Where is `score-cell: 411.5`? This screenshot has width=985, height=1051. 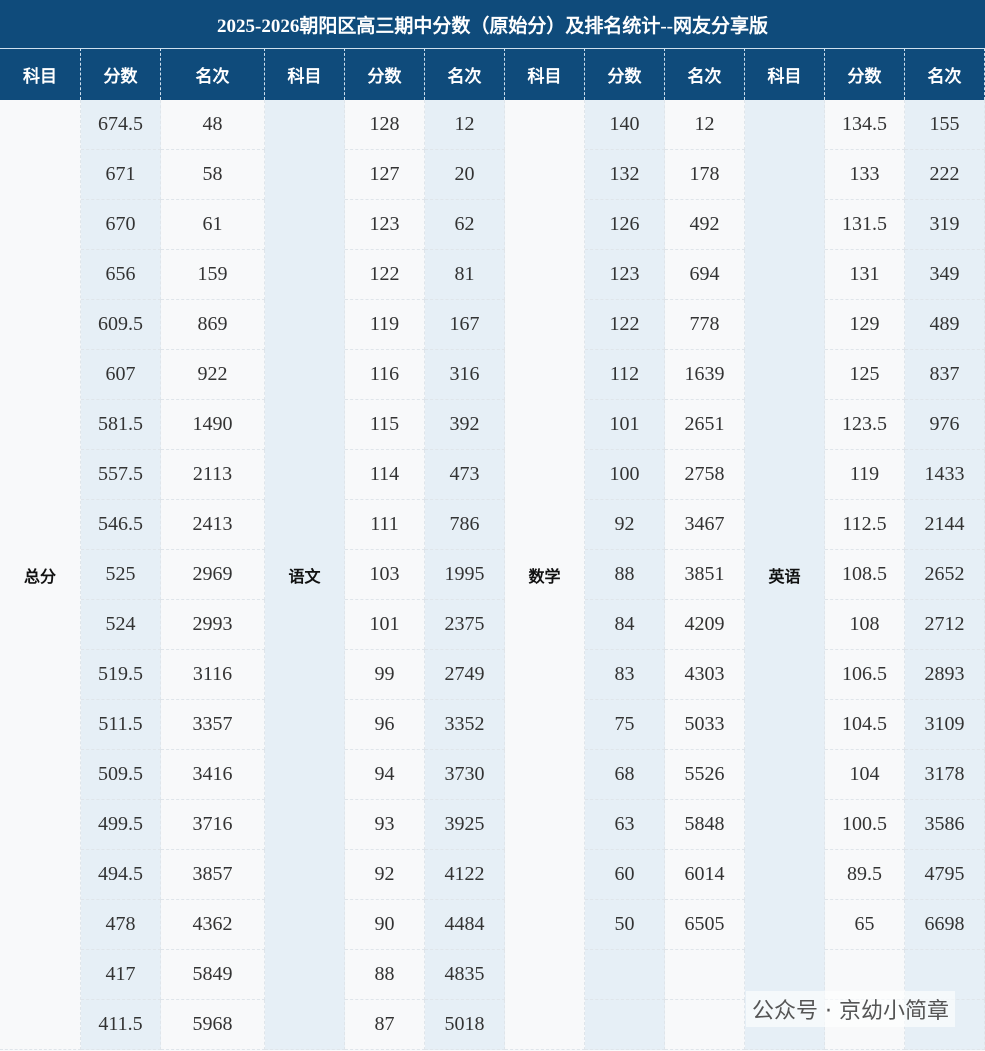 score-cell: 411.5 is located at coordinates (121, 1025).